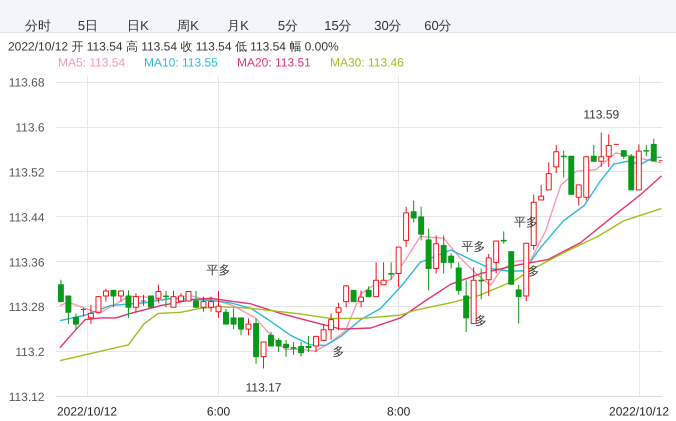 This screenshot has width=676, height=421. What do you see at coordinates (26, 397) in the screenshot?
I see `y-tick-label: 113.12` at bounding box center [26, 397].